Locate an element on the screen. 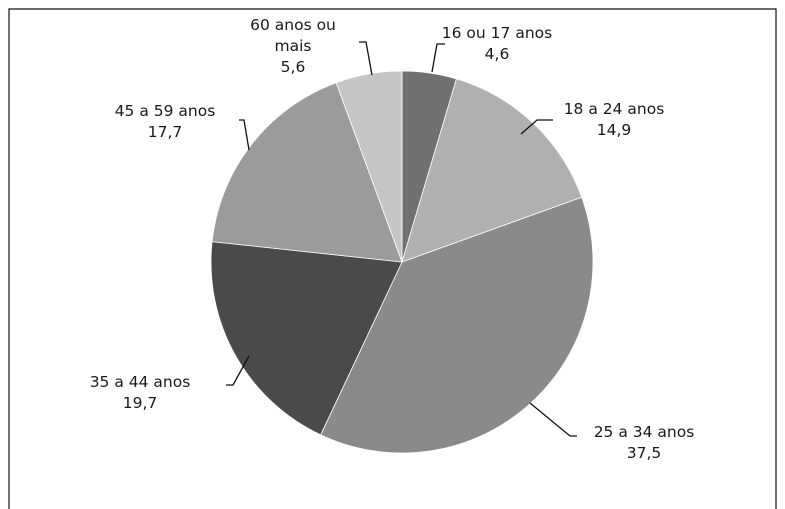 The height and width of the screenshot is (509, 785). slice-label: 35 a 44 anos 19,7 is located at coordinates (140, 392).